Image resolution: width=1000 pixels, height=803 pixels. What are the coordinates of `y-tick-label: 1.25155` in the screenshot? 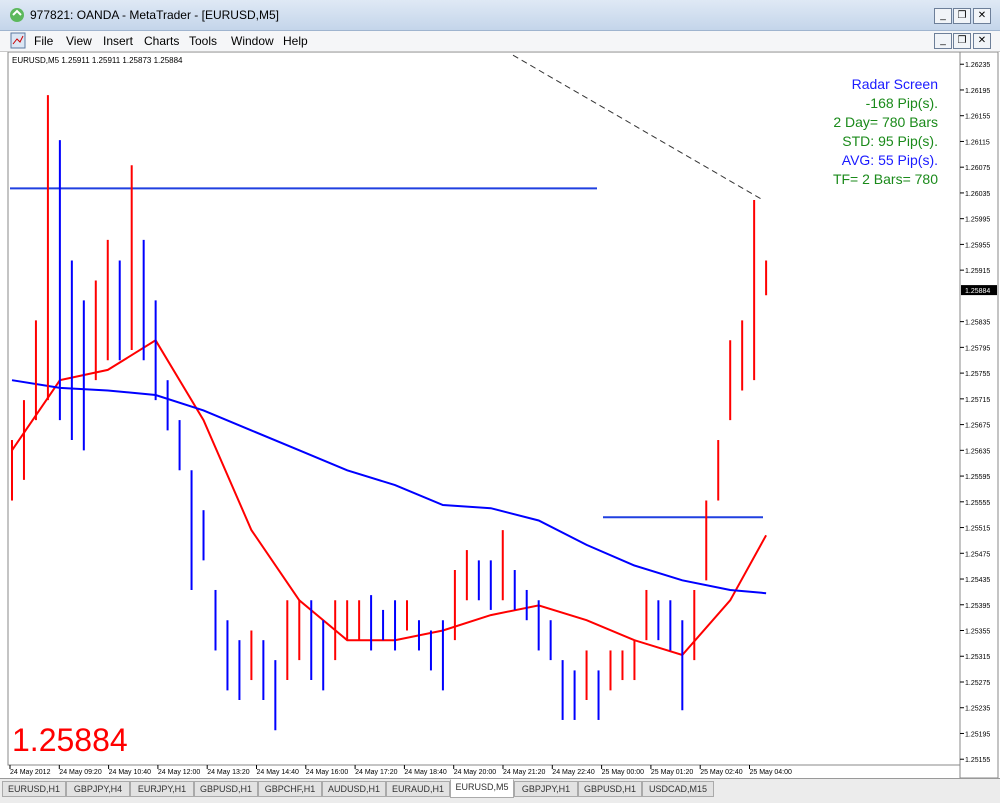 It's located at (977, 760).